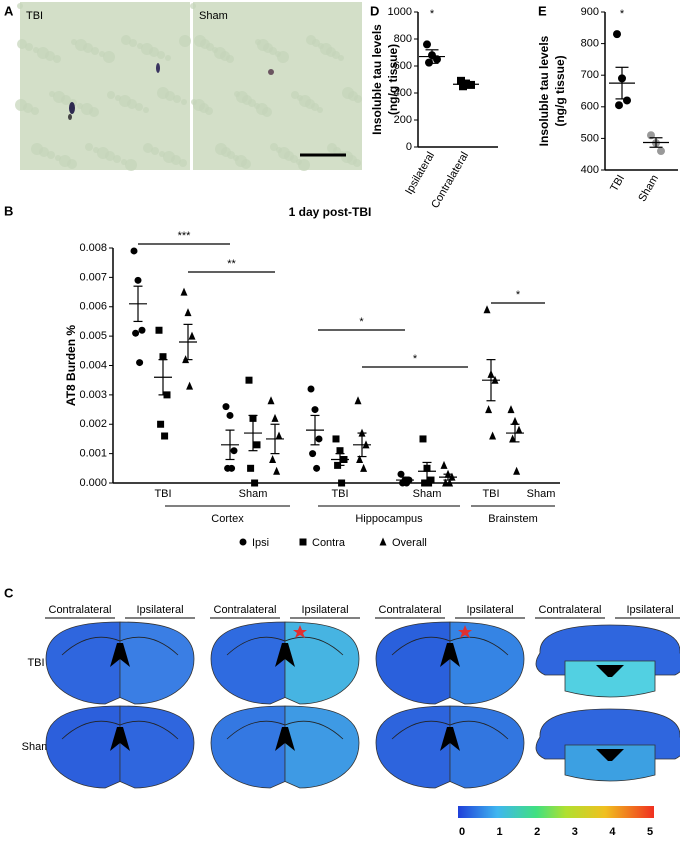 The width and height of the screenshot is (680, 858). What do you see at coordinates (590, 75) in the screenshot?
I see `y-tick-label: 700` at bounding box center [590, 75].